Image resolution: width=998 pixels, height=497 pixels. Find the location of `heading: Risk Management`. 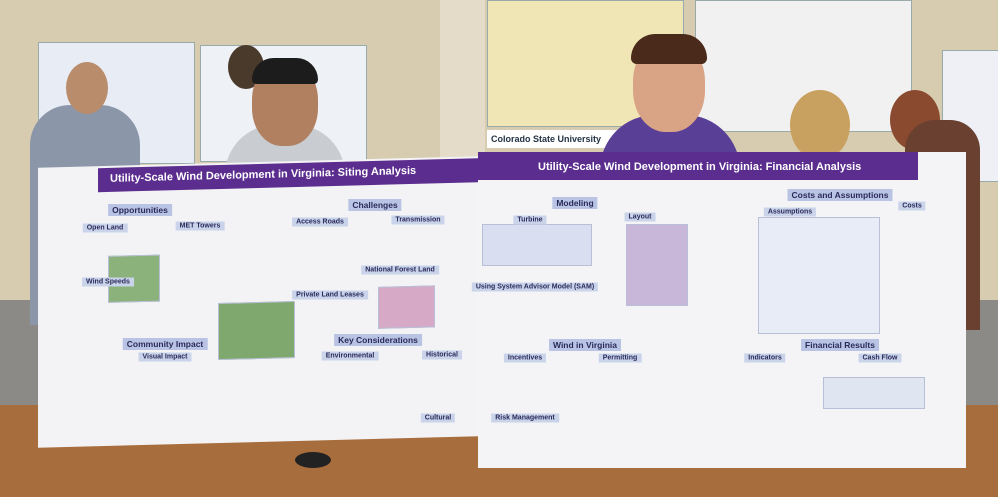

heading: Risk Management is located at coordinates (525, 418).